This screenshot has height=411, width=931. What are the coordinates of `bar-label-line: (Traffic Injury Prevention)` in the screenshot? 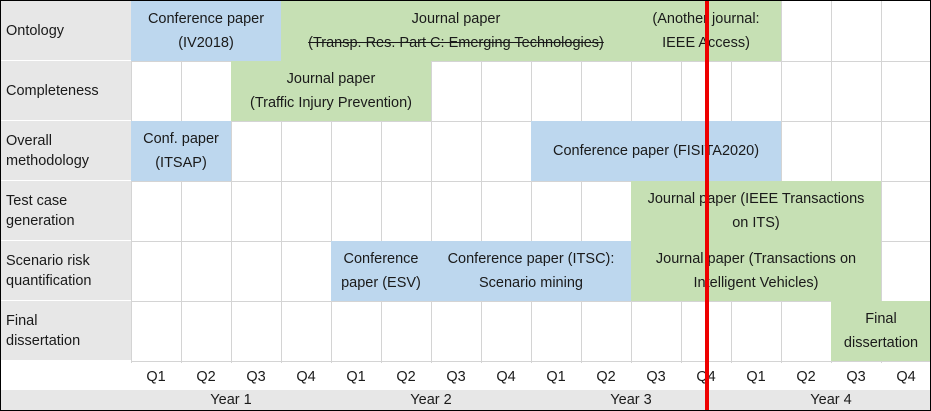 It's located at (331, 103).